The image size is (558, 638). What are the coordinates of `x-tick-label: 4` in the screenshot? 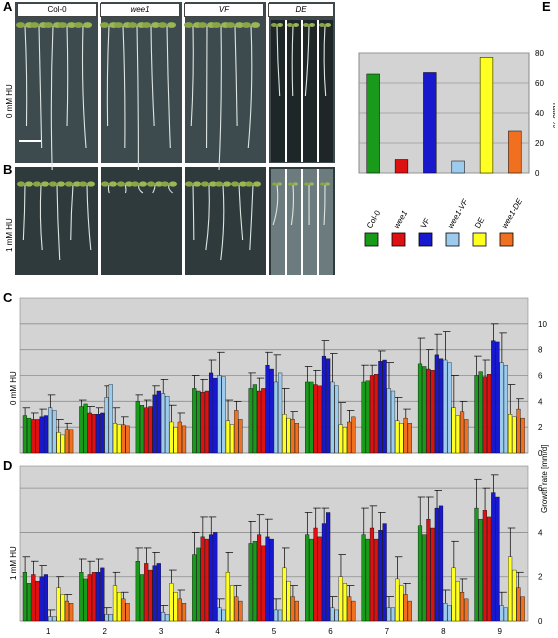 It's located at (217, 631).